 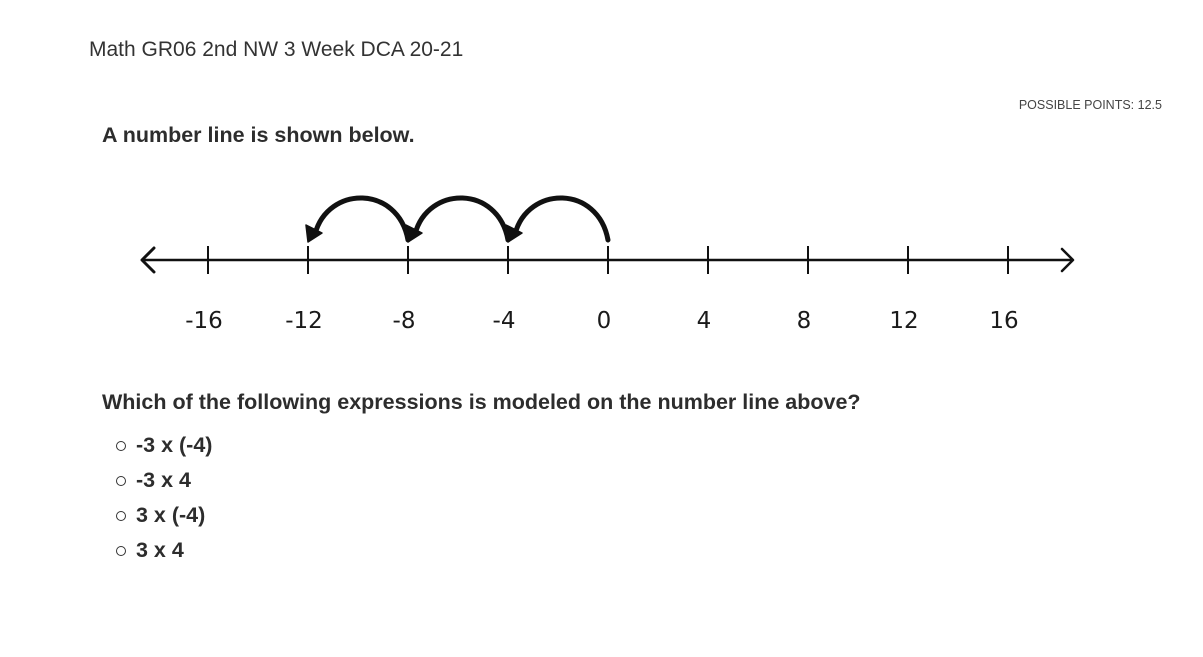 I want to click on possible-points: POSSIBLE POINTS: 12.5, so click(x=1090, y=105).